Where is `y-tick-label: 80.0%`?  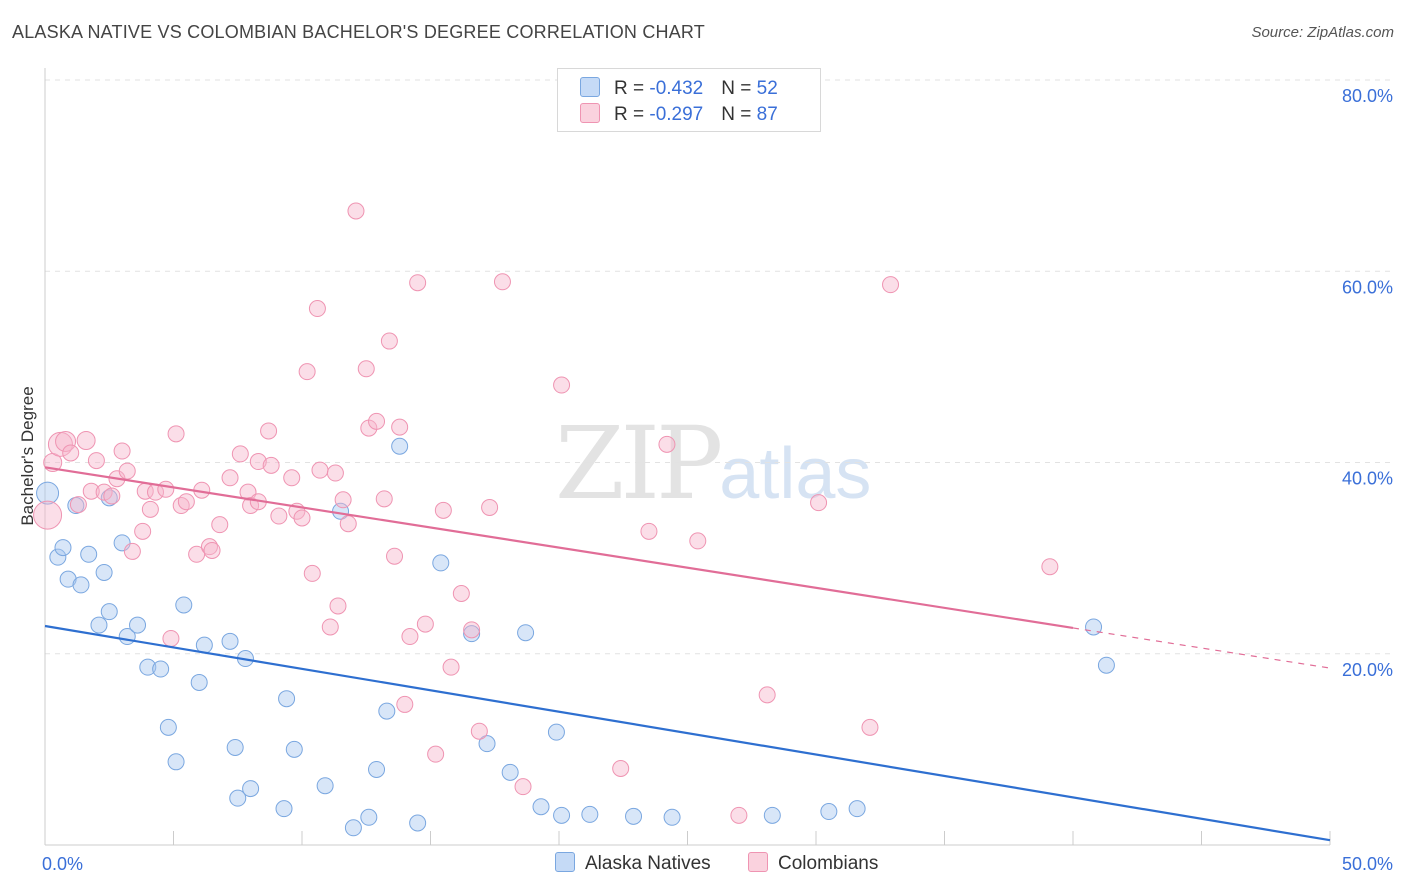 y-tick-label: 80.0% is located at coordinates (1367, 96).